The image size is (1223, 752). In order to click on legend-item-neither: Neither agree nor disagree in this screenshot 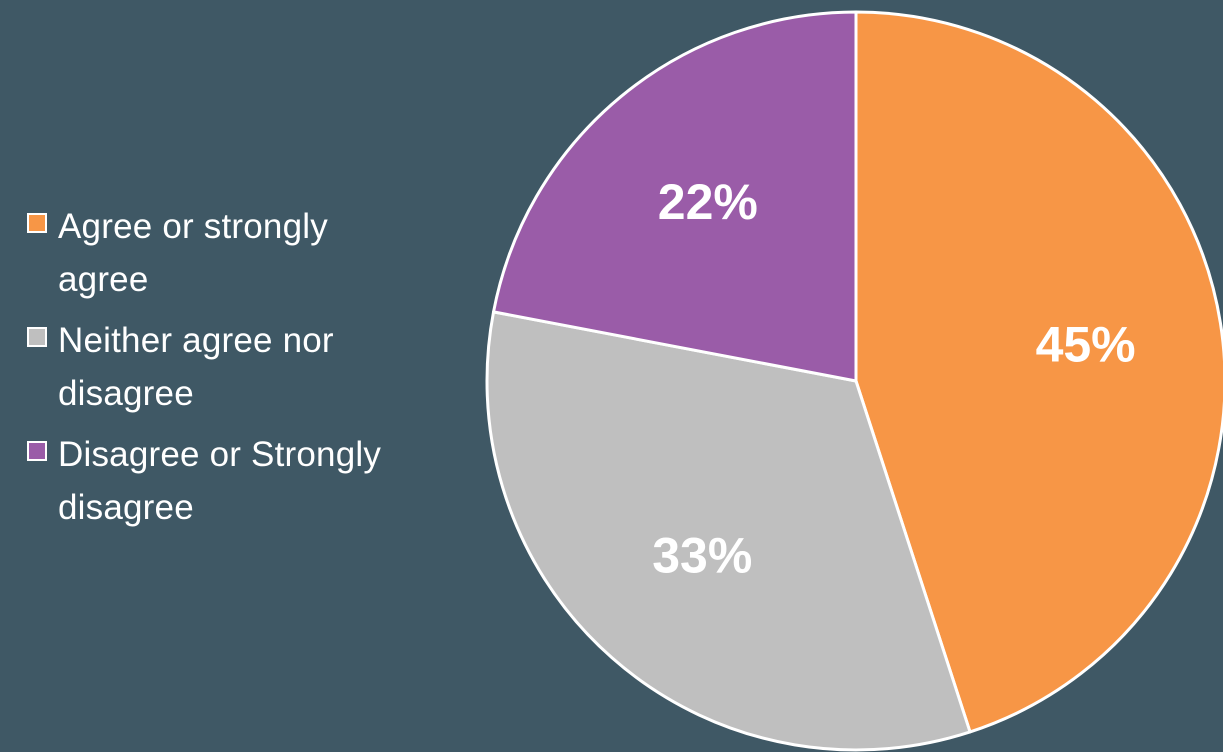, I will do `click(227, 367)`.